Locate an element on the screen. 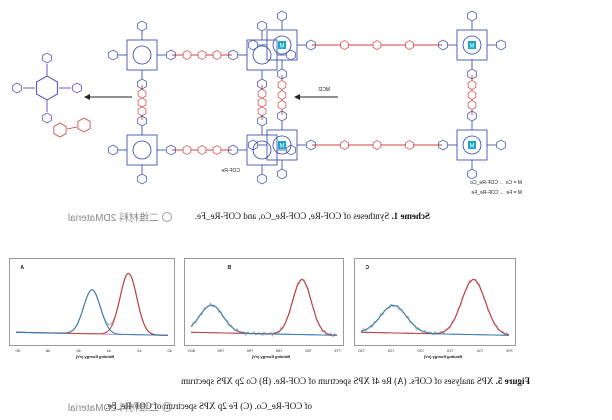  x-tick-label: 785 is located at coordinates (279, 350).